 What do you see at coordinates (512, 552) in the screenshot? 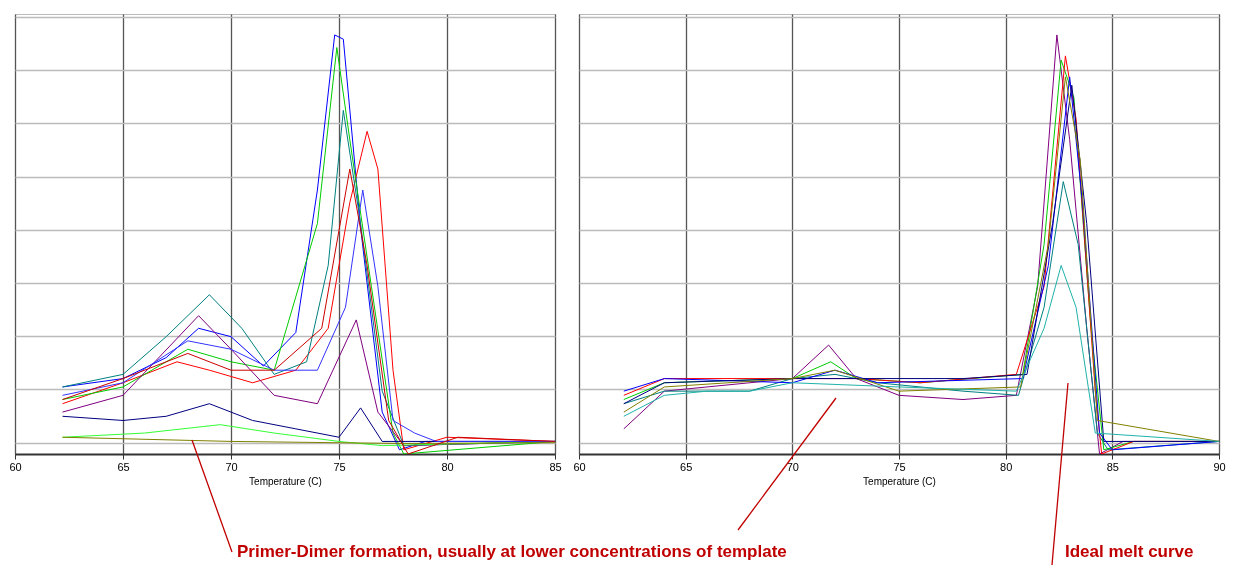
I see `text: Primer-Dimer formation, usually at lower concentrations of template` at bounding box center [512, 552].